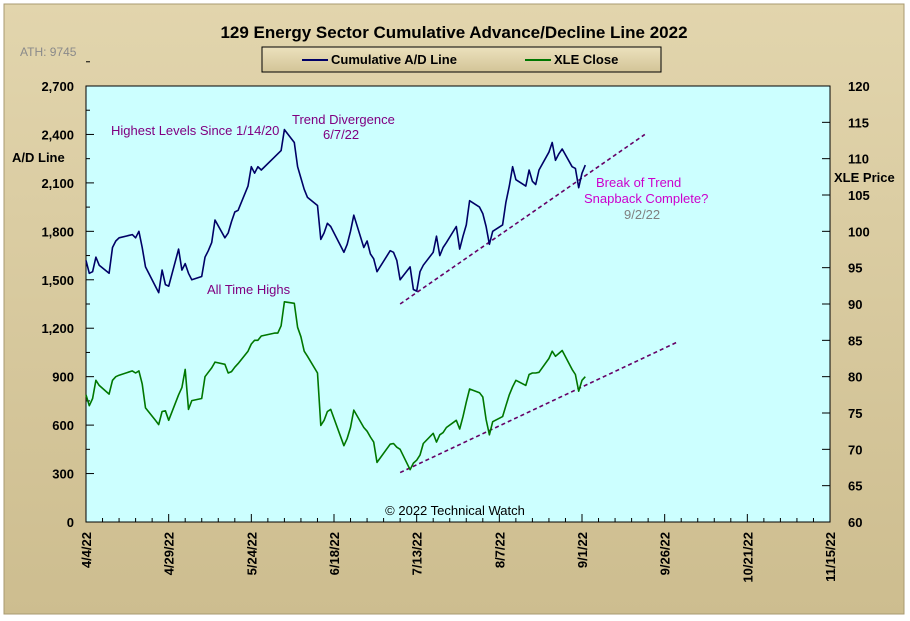 This screenshot has height=621, width=910. Describe the element at coordinates (63, 425) in the screenshot. I see `y-left-tick-label: 600` at that location.